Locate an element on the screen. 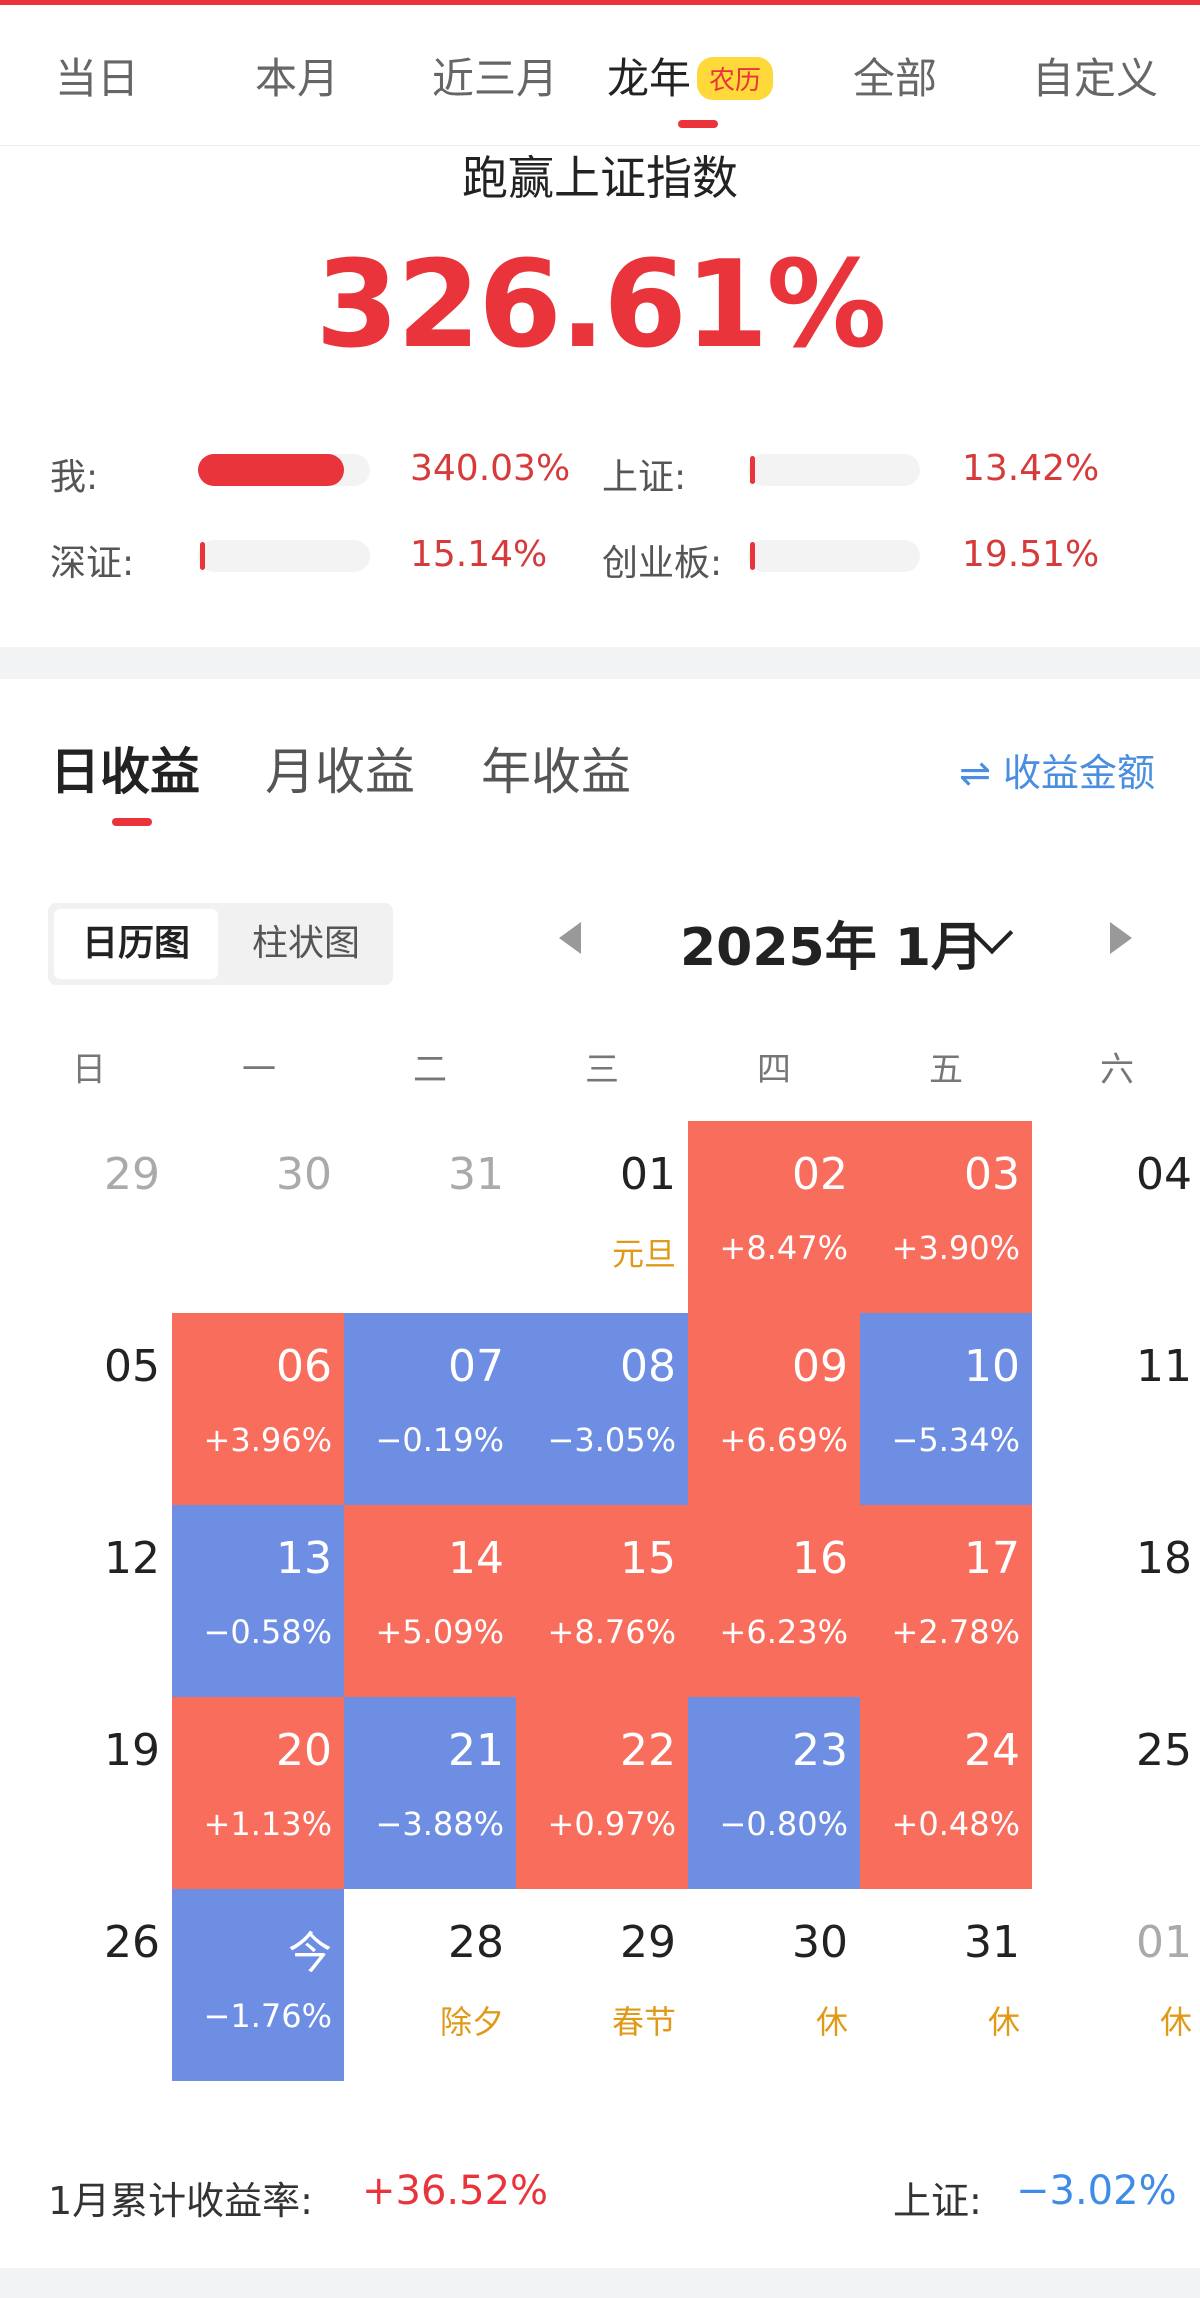  comparison-value: 19.51% is located at coordinates (1031, 554).